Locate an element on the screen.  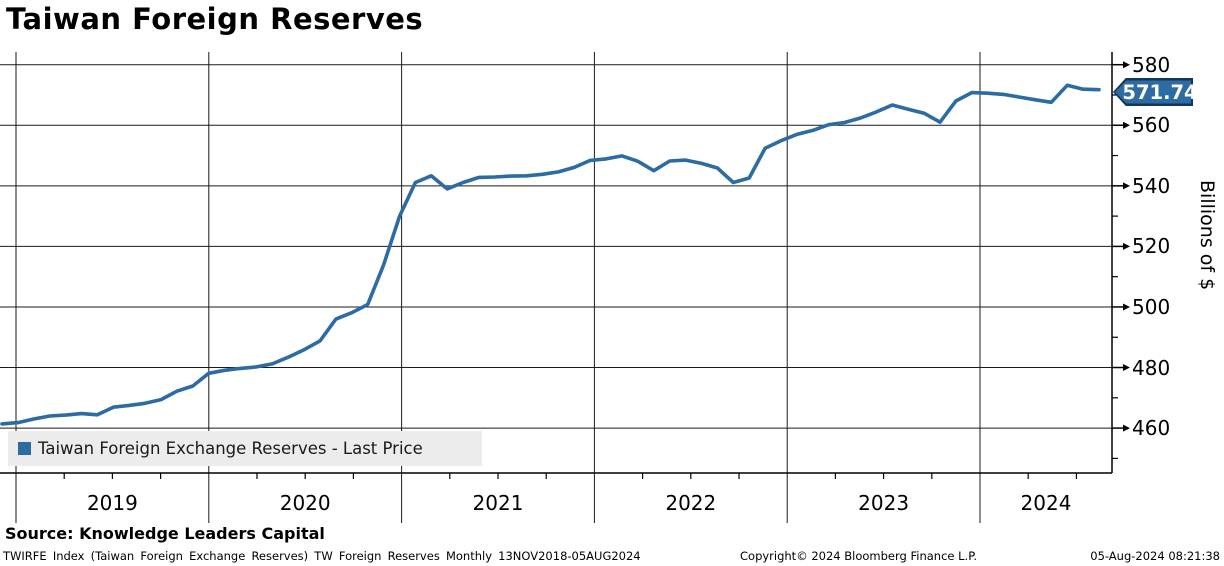
y-tick-label: 480 is located at coordinates (1151, 367).